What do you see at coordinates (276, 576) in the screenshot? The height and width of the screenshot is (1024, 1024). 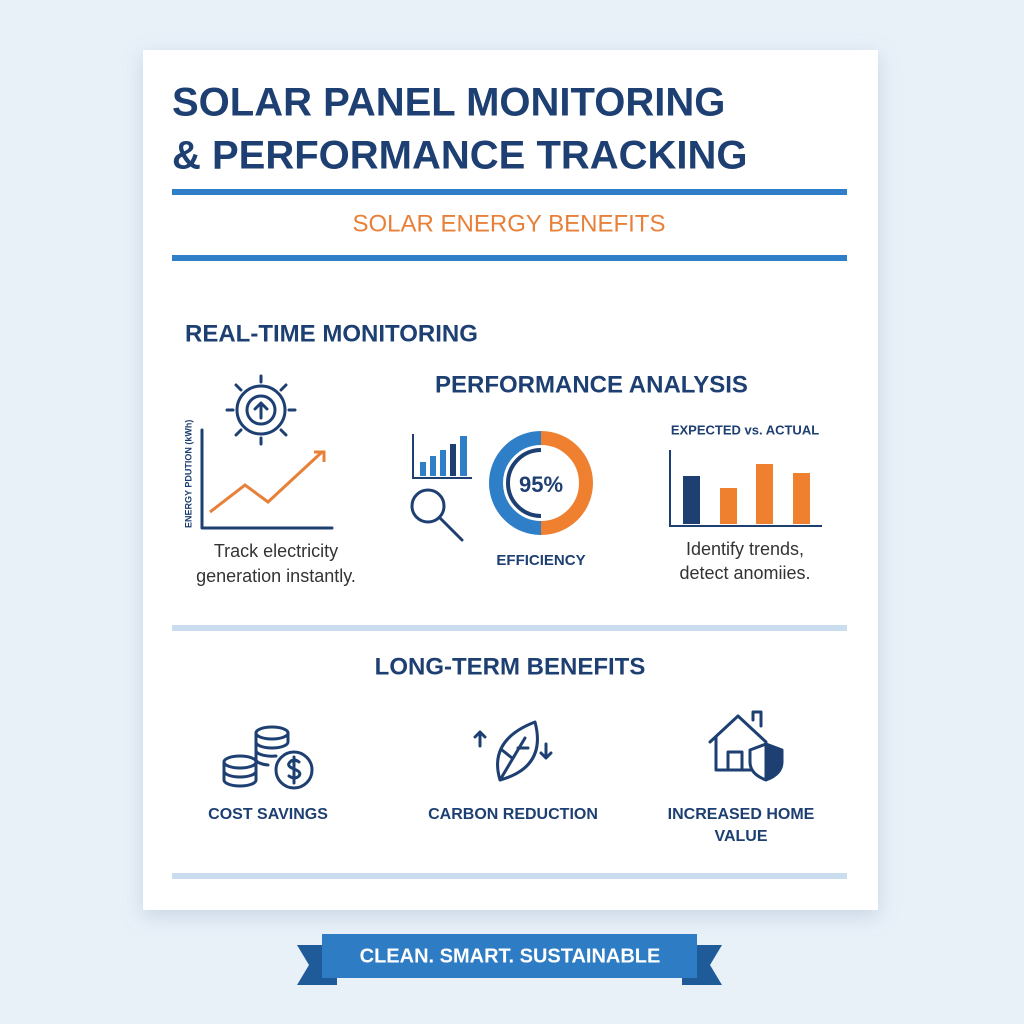 I see `caption: generation instantly.` at bounding box center [276, 576].